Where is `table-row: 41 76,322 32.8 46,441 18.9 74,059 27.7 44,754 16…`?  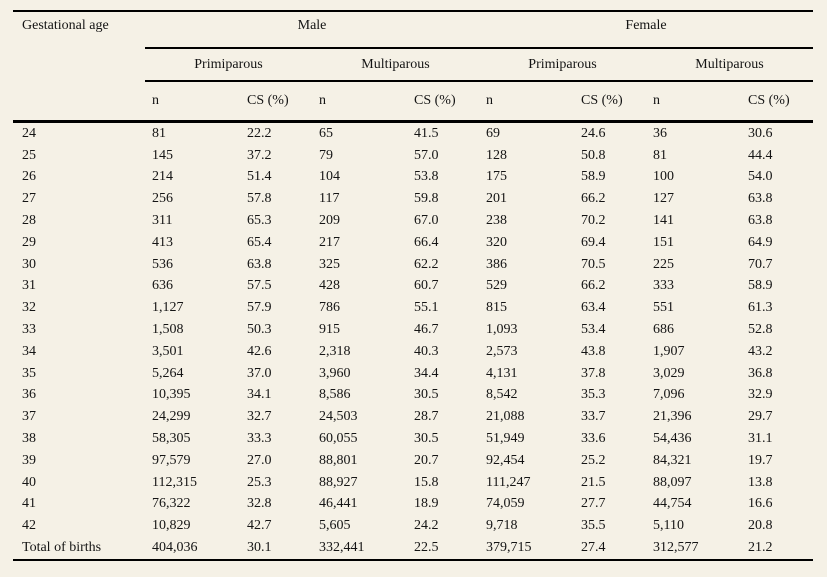 table-row: 41 76,322 32.8 46,441 18.9 74,059 27.7 44,754 16… is located at coordinates (413, 505).